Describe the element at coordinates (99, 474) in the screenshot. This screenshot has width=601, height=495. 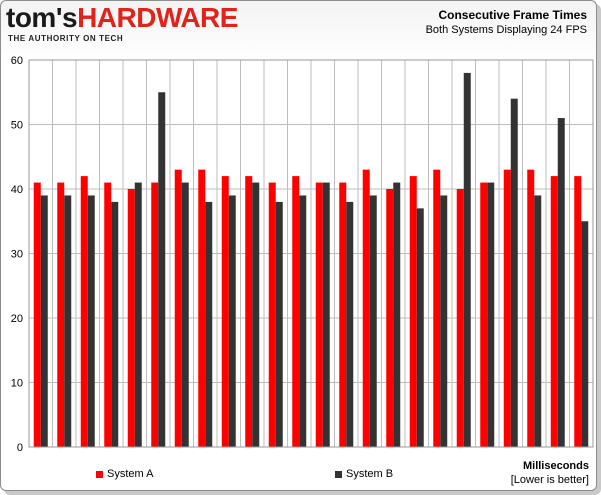
I see `legend-swatch-system-a` at that location.